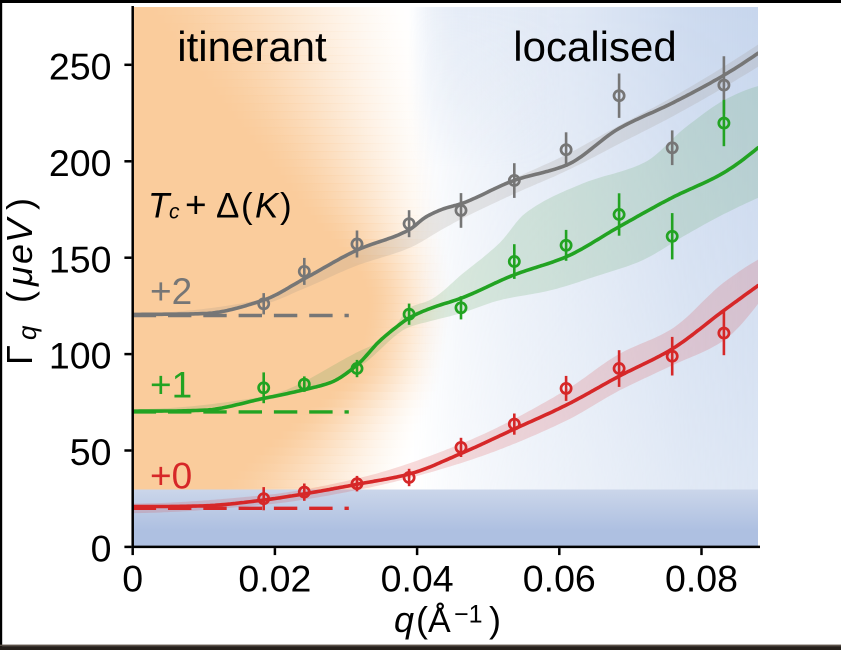 This screenshot has height=655, width=841. I want to click on svg-text:Tc+Δ(K): Tc + Δ(K), so click(220, 205).